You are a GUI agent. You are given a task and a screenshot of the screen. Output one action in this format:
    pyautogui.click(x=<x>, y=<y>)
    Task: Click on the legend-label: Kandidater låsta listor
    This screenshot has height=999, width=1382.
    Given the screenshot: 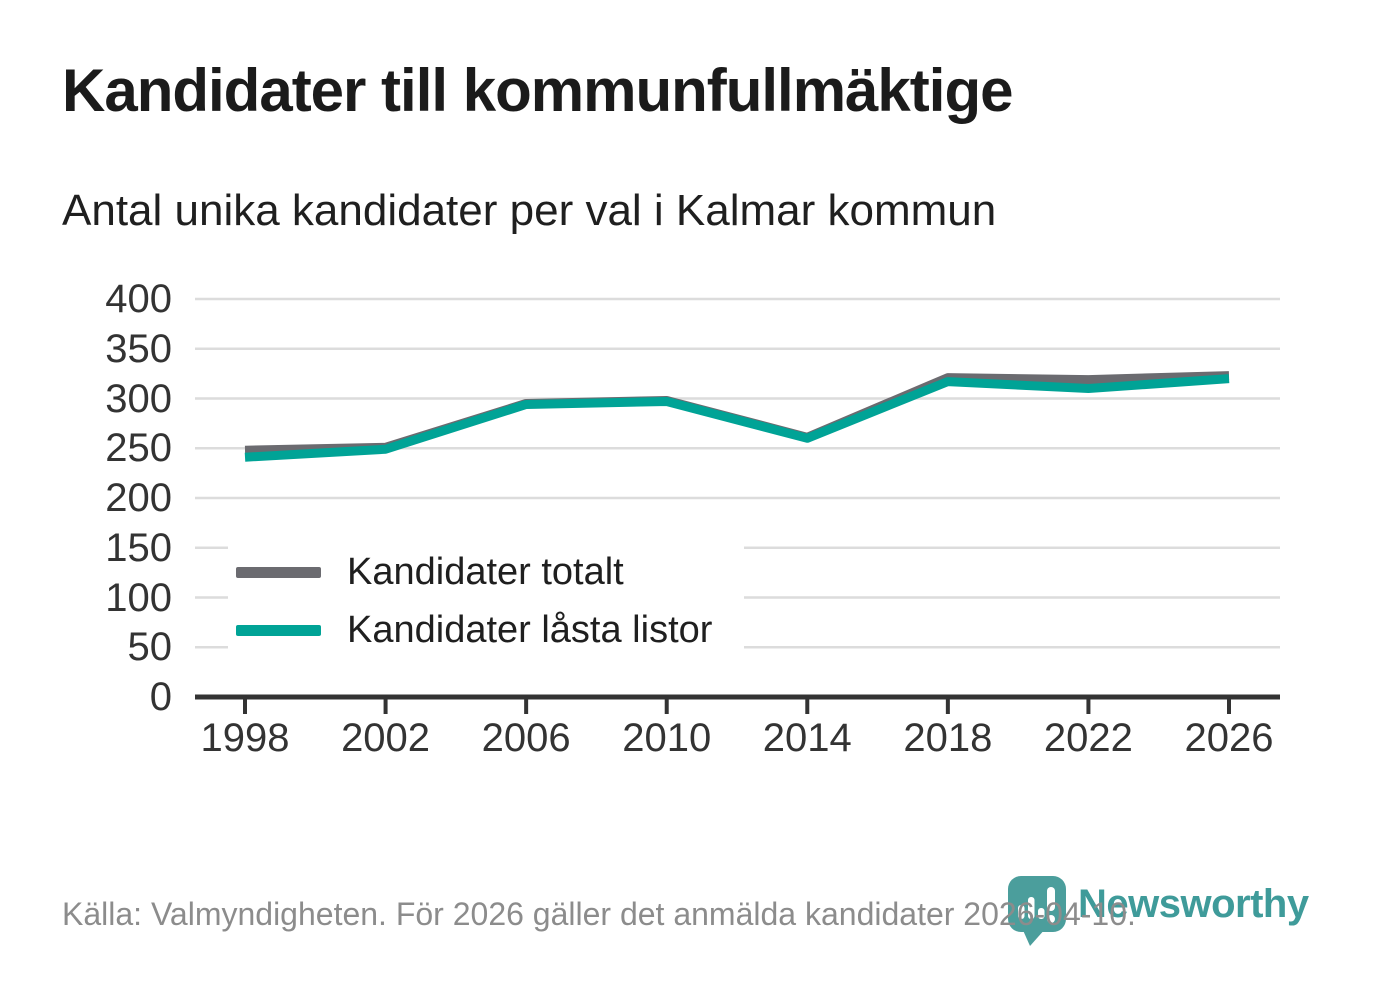 What is the action you would take?
    pyautogui.click(x=530, y=629)
    